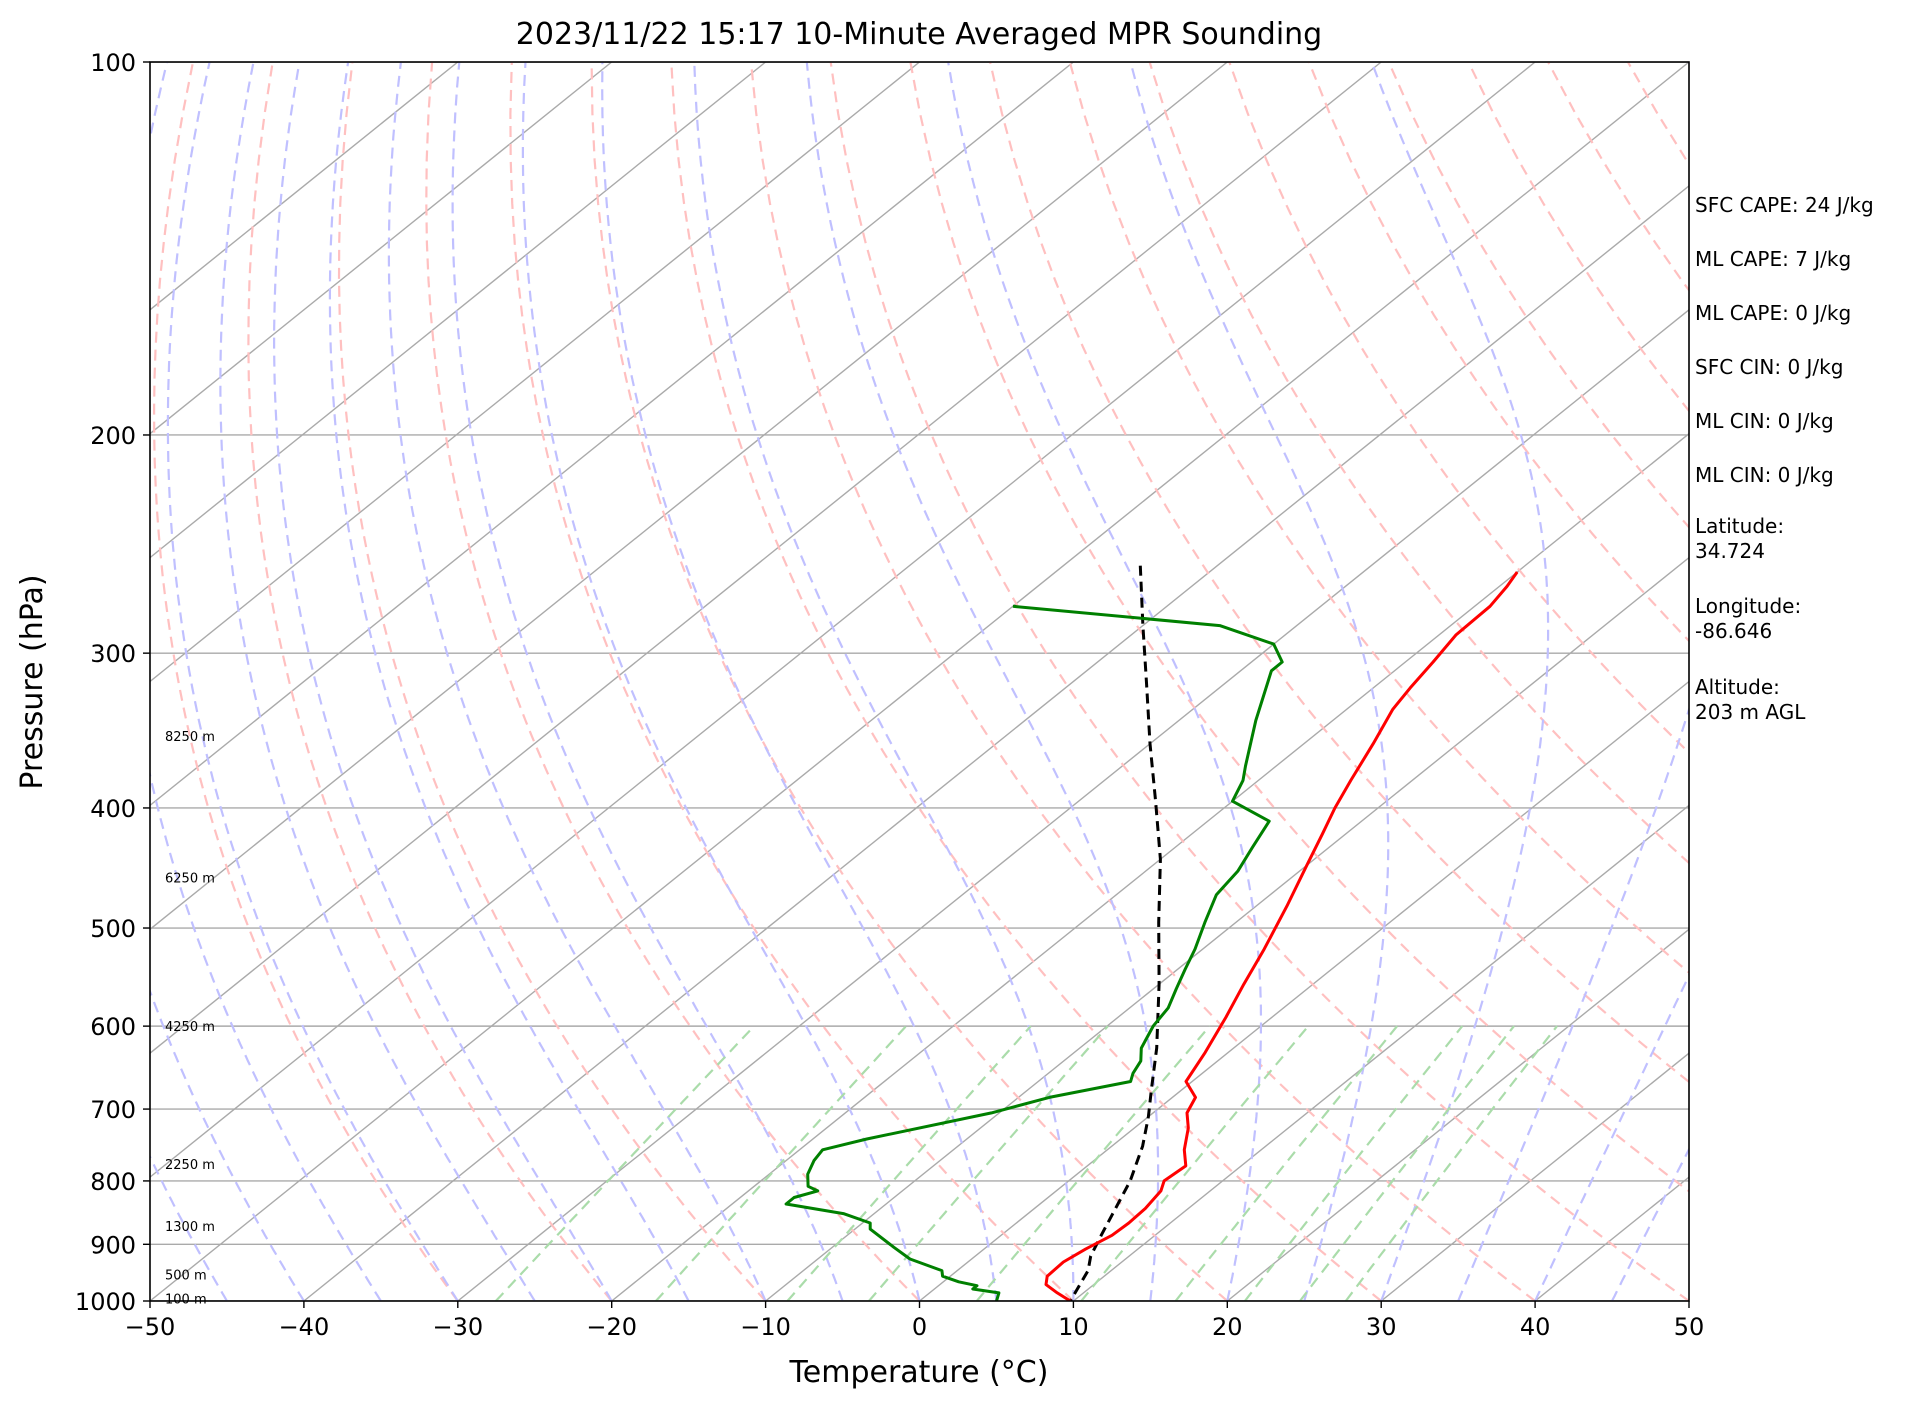  Describe the element at coordinates (1535, 1327) in the screenshot. I see `x-tick-label: 40` at that location.